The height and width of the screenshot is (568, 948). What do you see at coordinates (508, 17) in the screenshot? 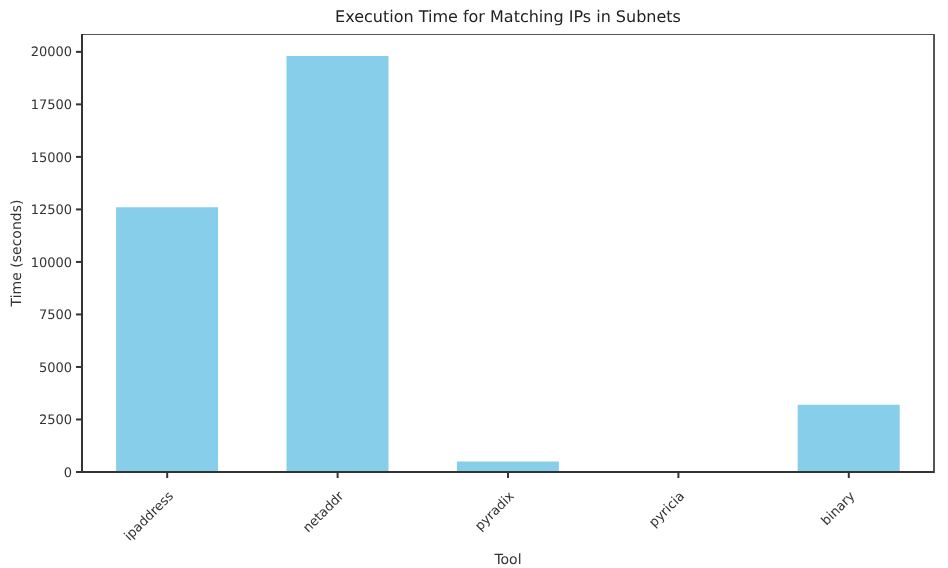
I see `chart-title: Execution Time for Matching IPs in Subnets` at bounding box center [508, 17].